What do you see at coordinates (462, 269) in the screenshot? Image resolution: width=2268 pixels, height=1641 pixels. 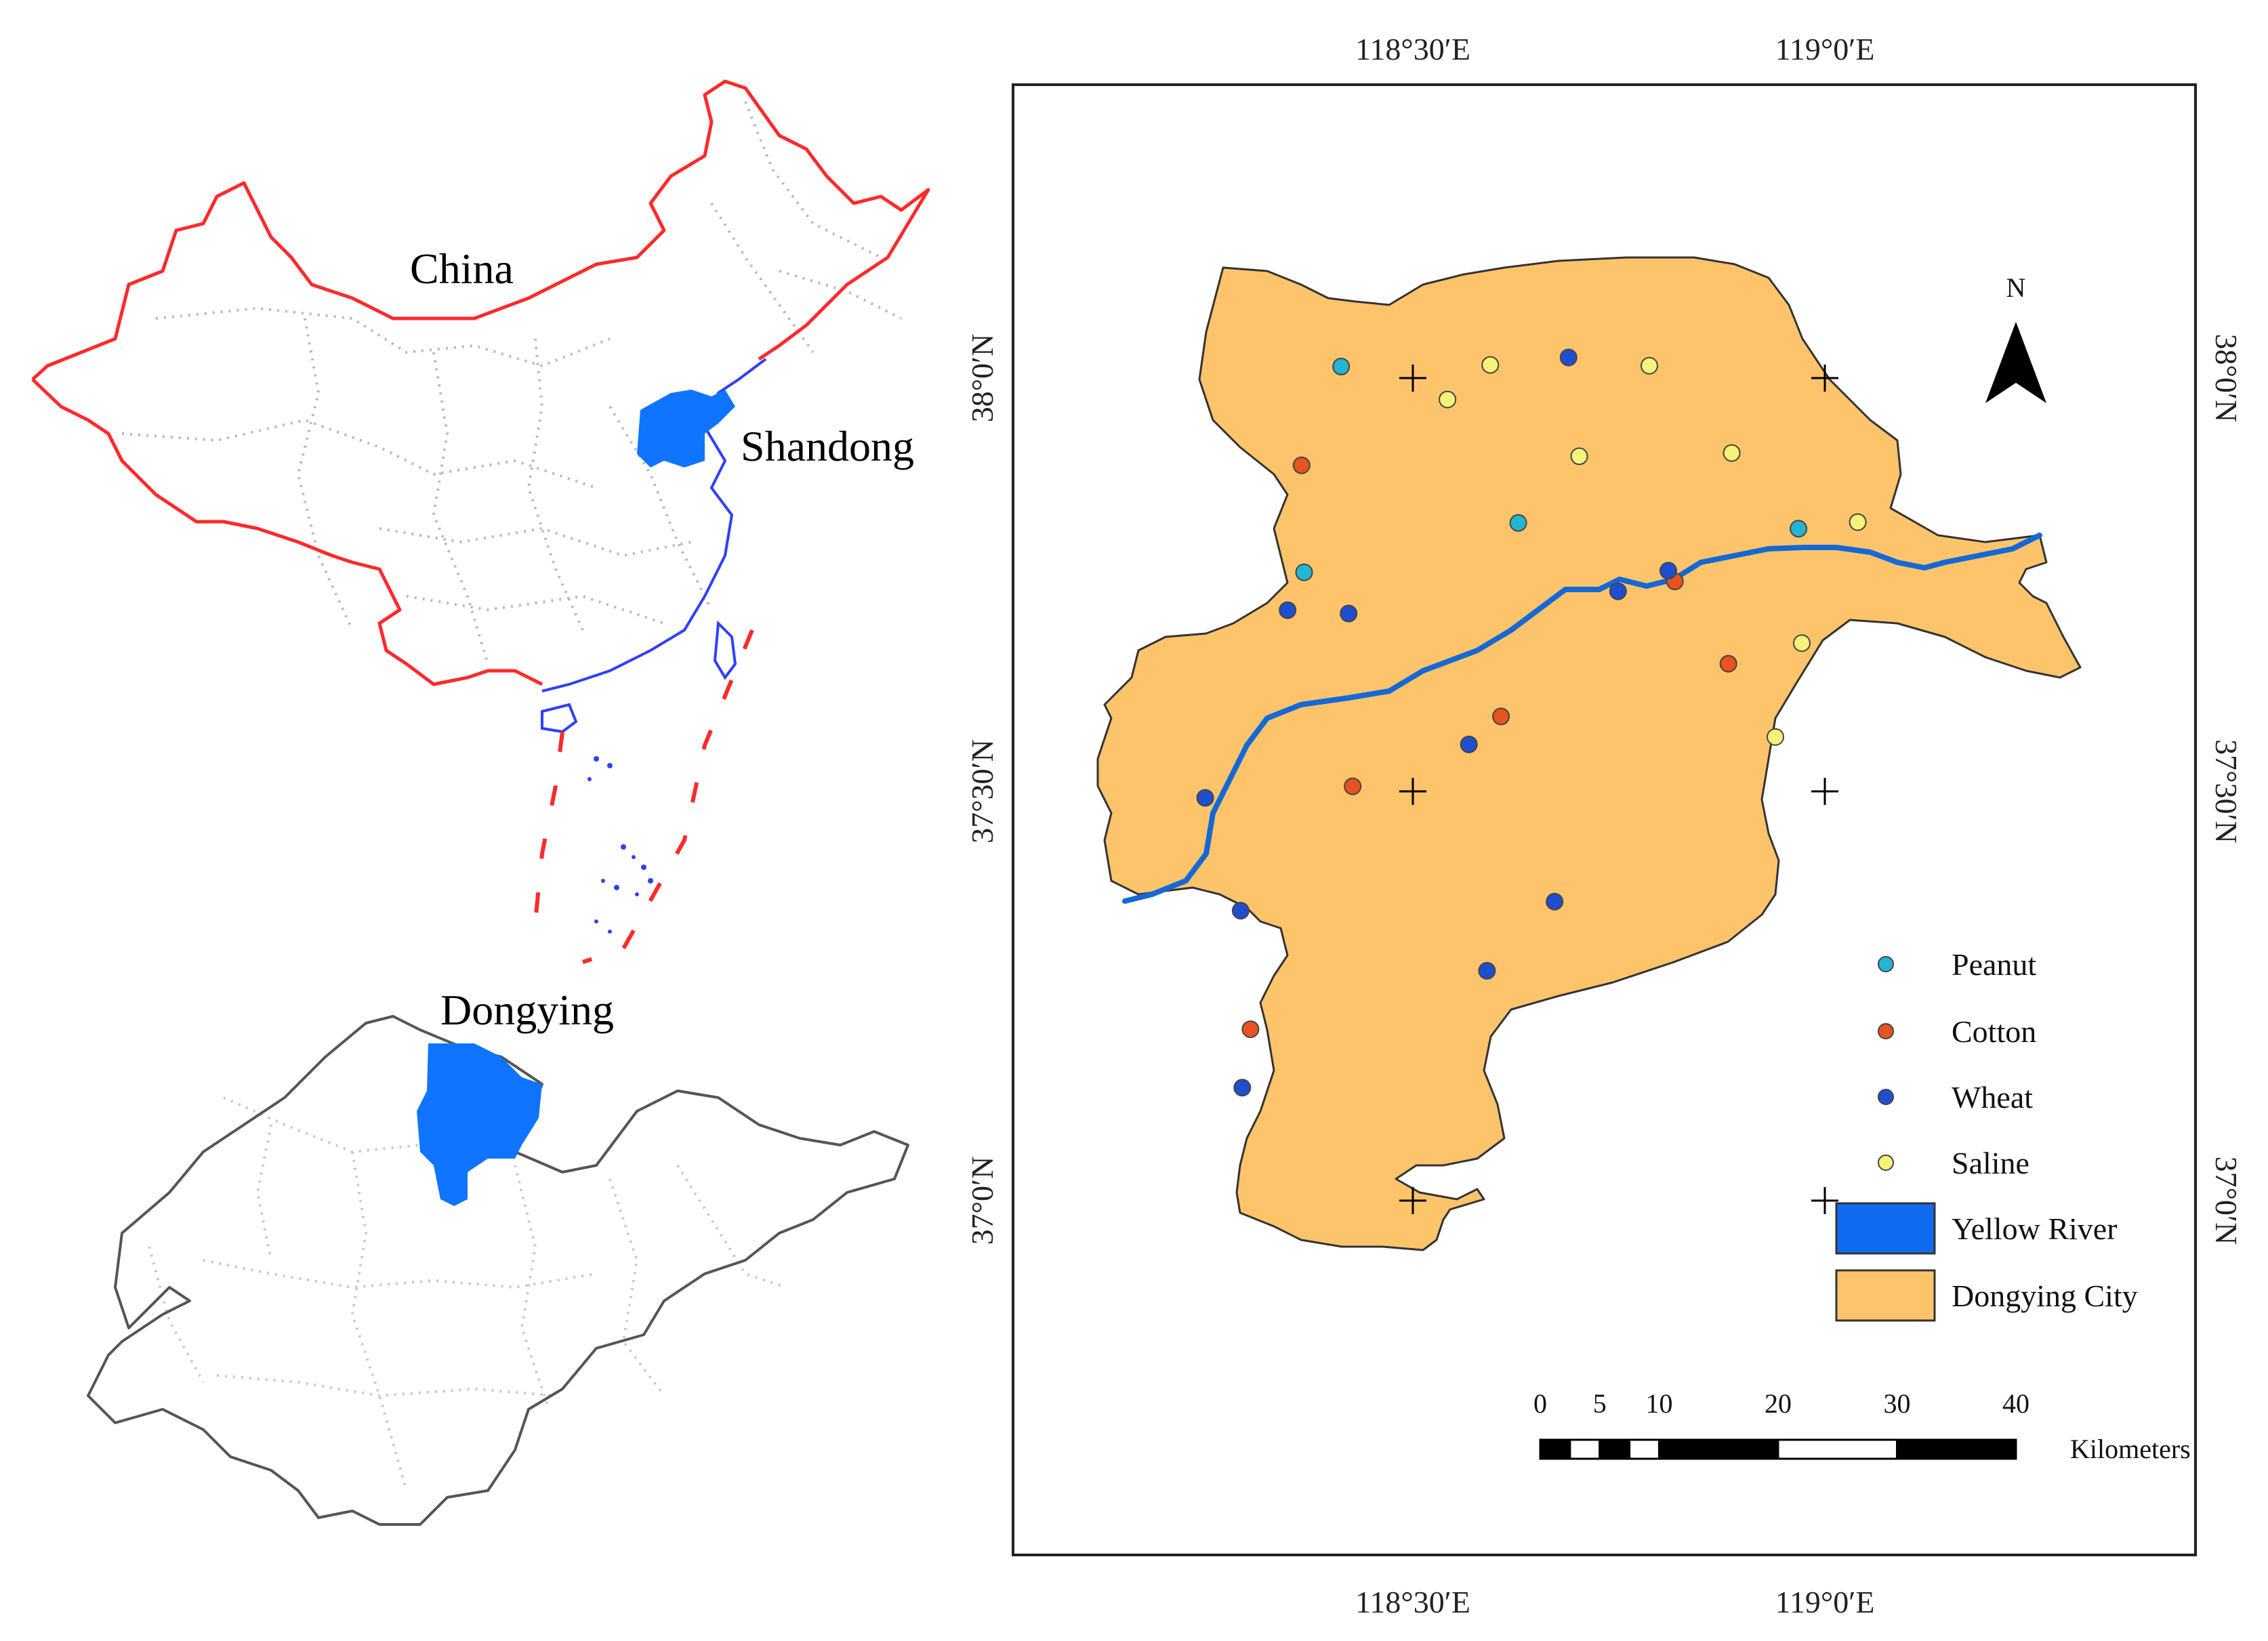 I see `china-label: China` at bounding box center [462, 269].